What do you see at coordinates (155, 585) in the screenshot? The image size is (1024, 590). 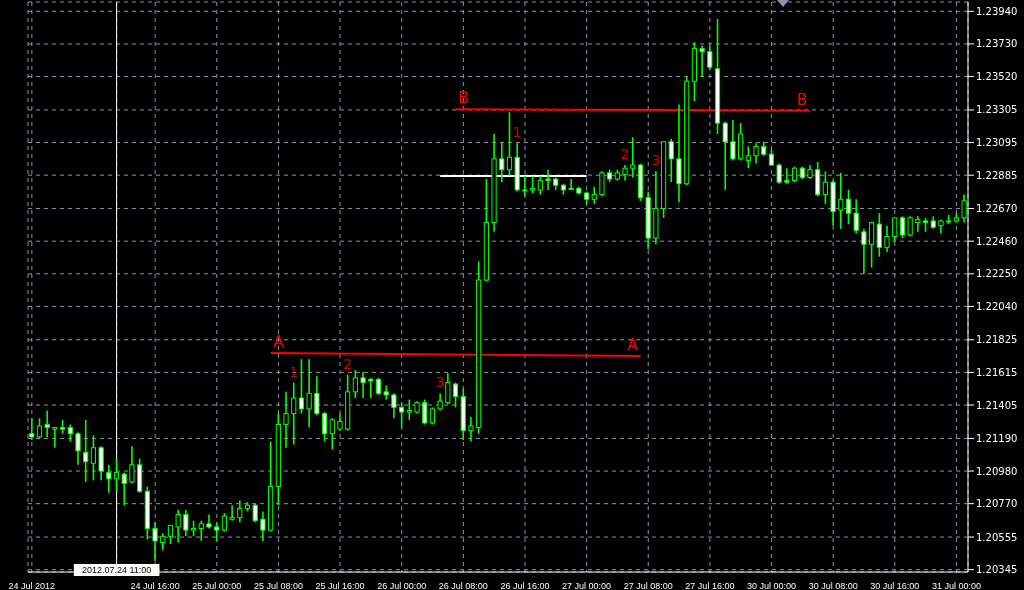 I see `x-tick-label: 24 Jul 16:00` at bounding box center [155, 585].